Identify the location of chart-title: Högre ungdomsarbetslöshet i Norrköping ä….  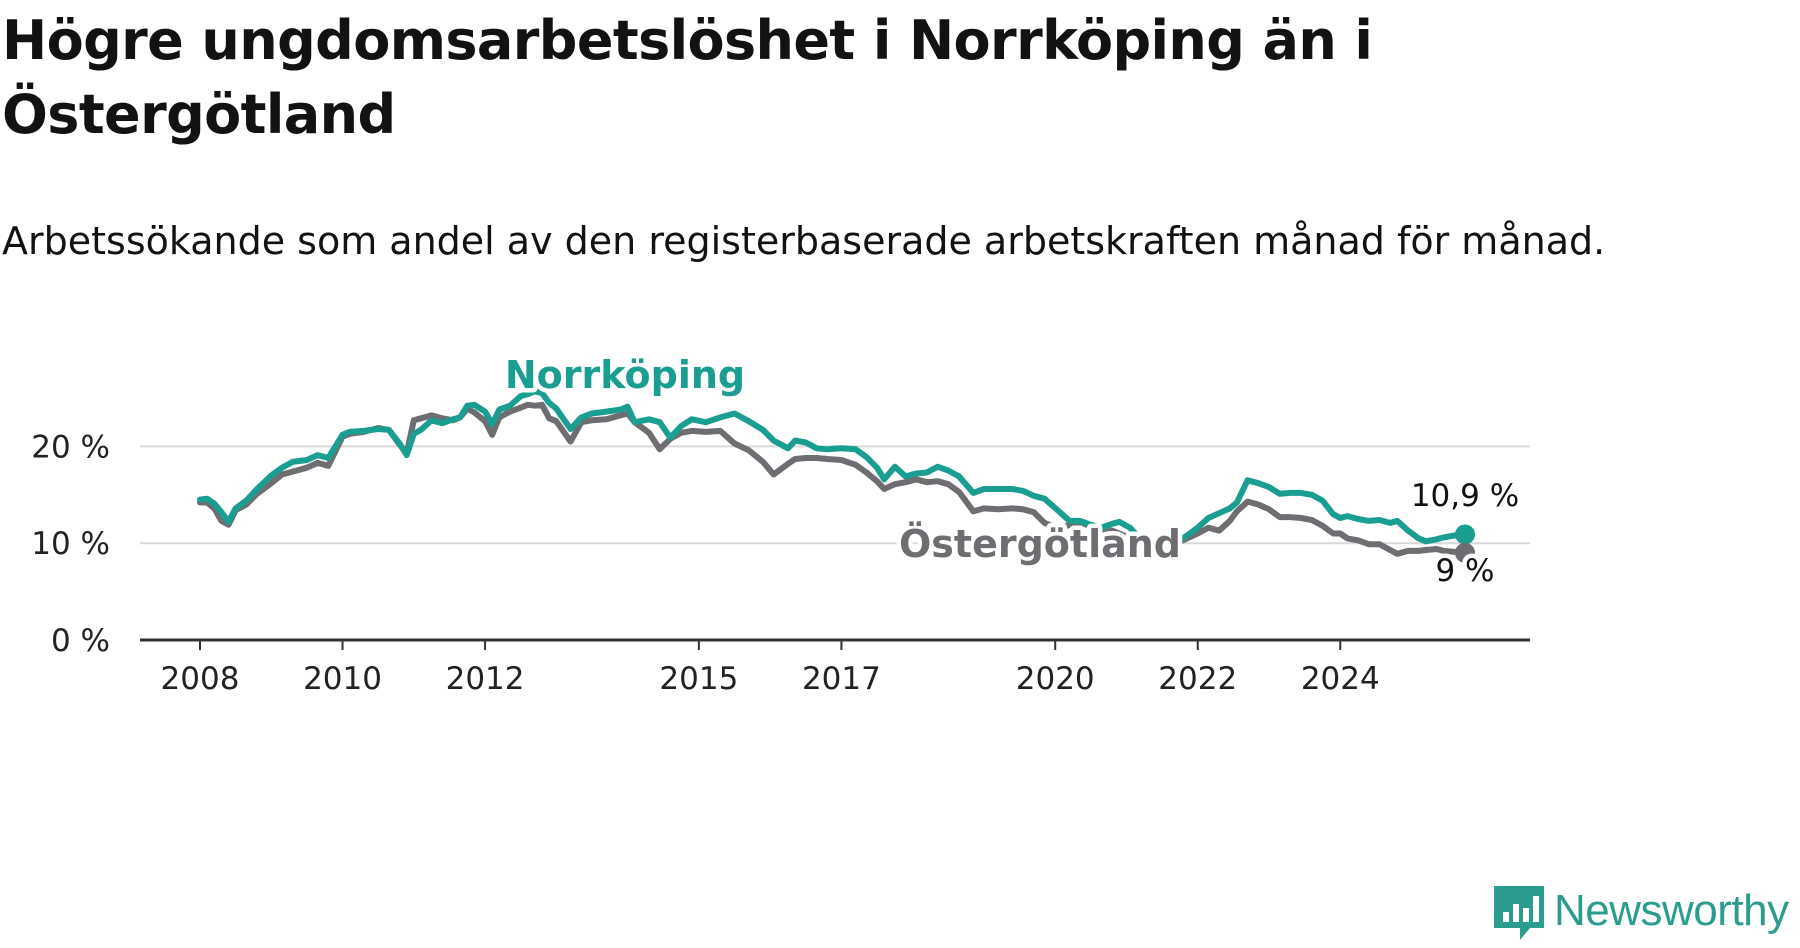
(687, 77).